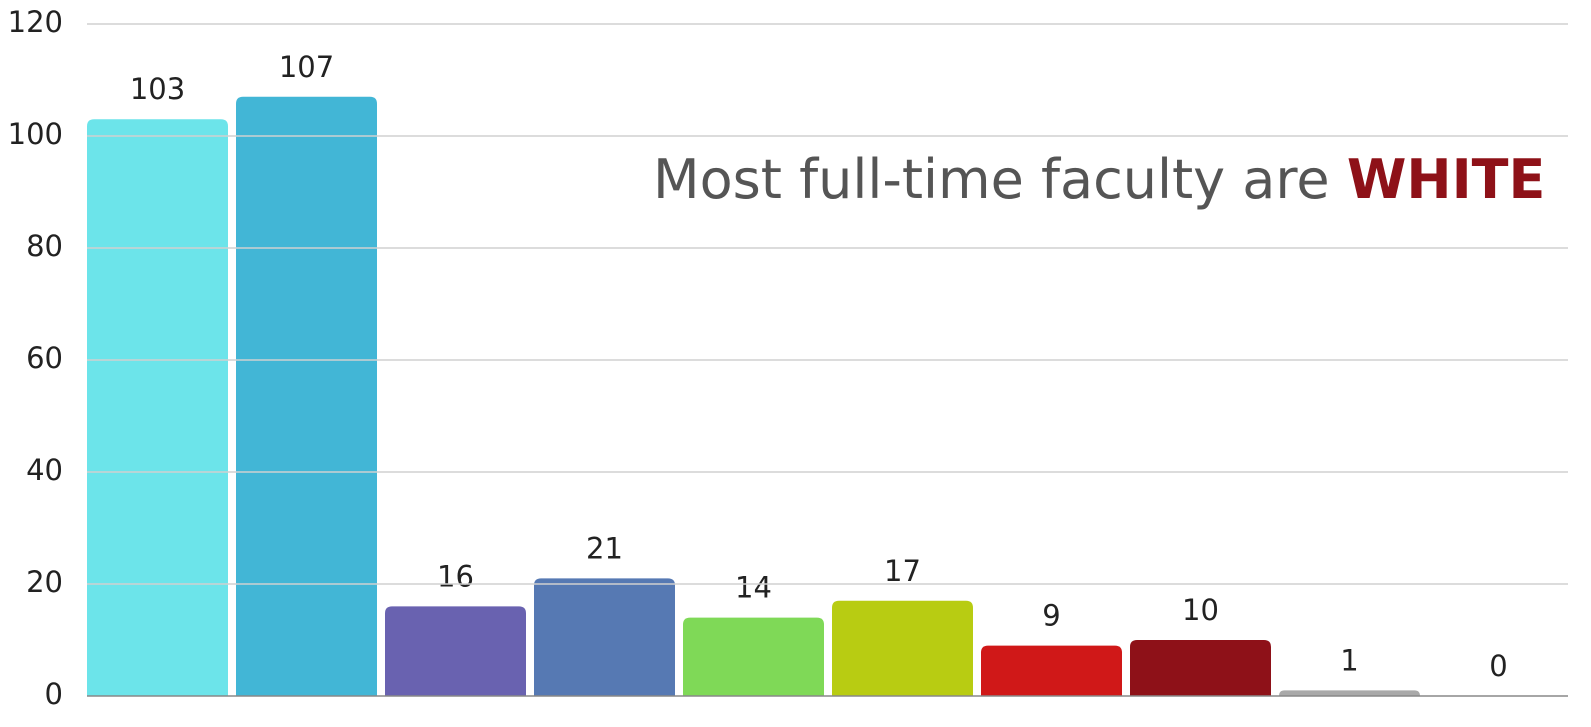 Image resolution: width=1591 pixels, height=727 pixels. Describe the element at coordinates (306, 67) in the screenshot. I see `data-label: 107` at that location.